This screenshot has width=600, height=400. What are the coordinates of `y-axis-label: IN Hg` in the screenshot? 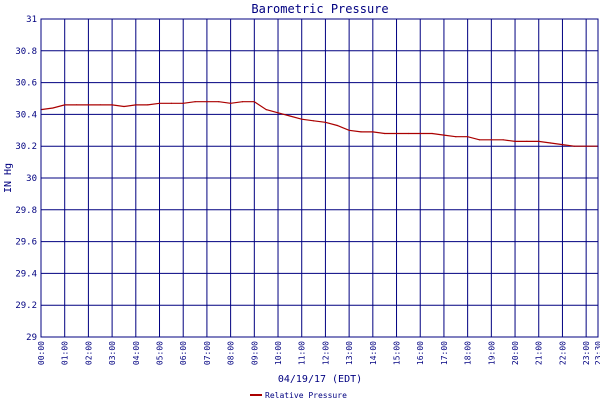 It's located at (8, 178).